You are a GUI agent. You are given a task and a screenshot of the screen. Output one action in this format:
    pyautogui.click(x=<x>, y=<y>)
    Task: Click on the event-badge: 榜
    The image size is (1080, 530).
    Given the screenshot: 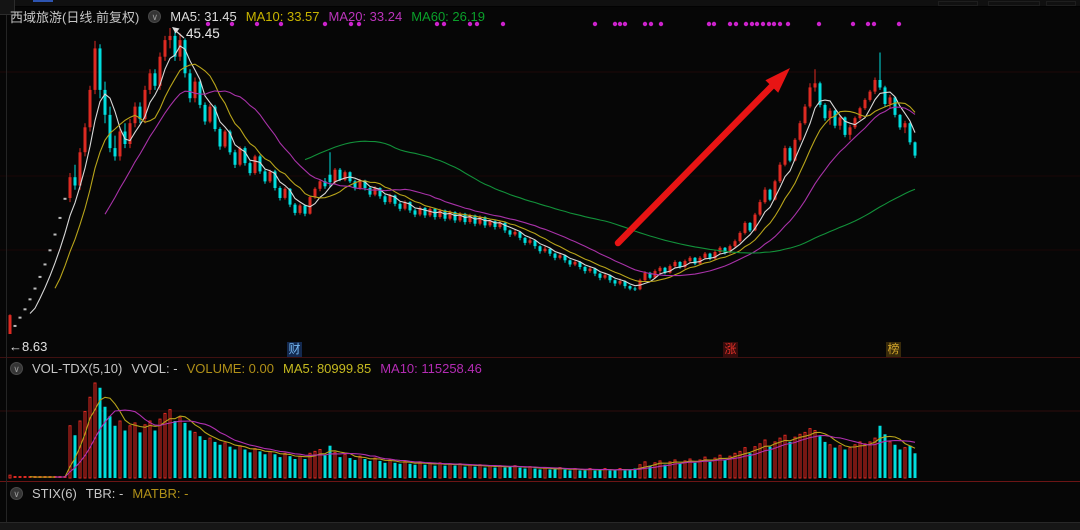 What is the action you would take?
    pyautogui.click(x=893, y=349)
    